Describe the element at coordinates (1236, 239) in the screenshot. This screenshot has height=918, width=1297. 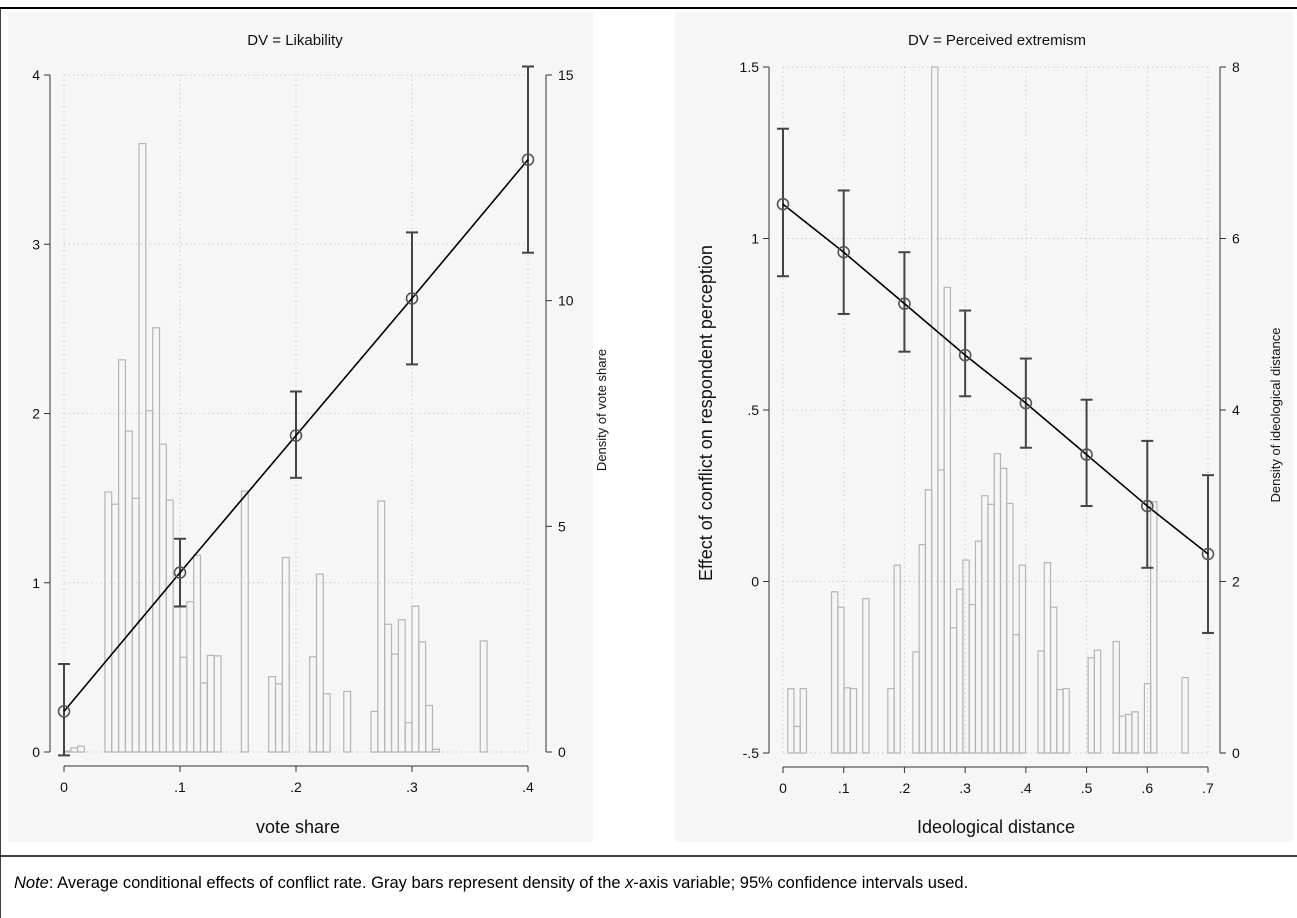
I see `y2-tick-label: 6` at that location.